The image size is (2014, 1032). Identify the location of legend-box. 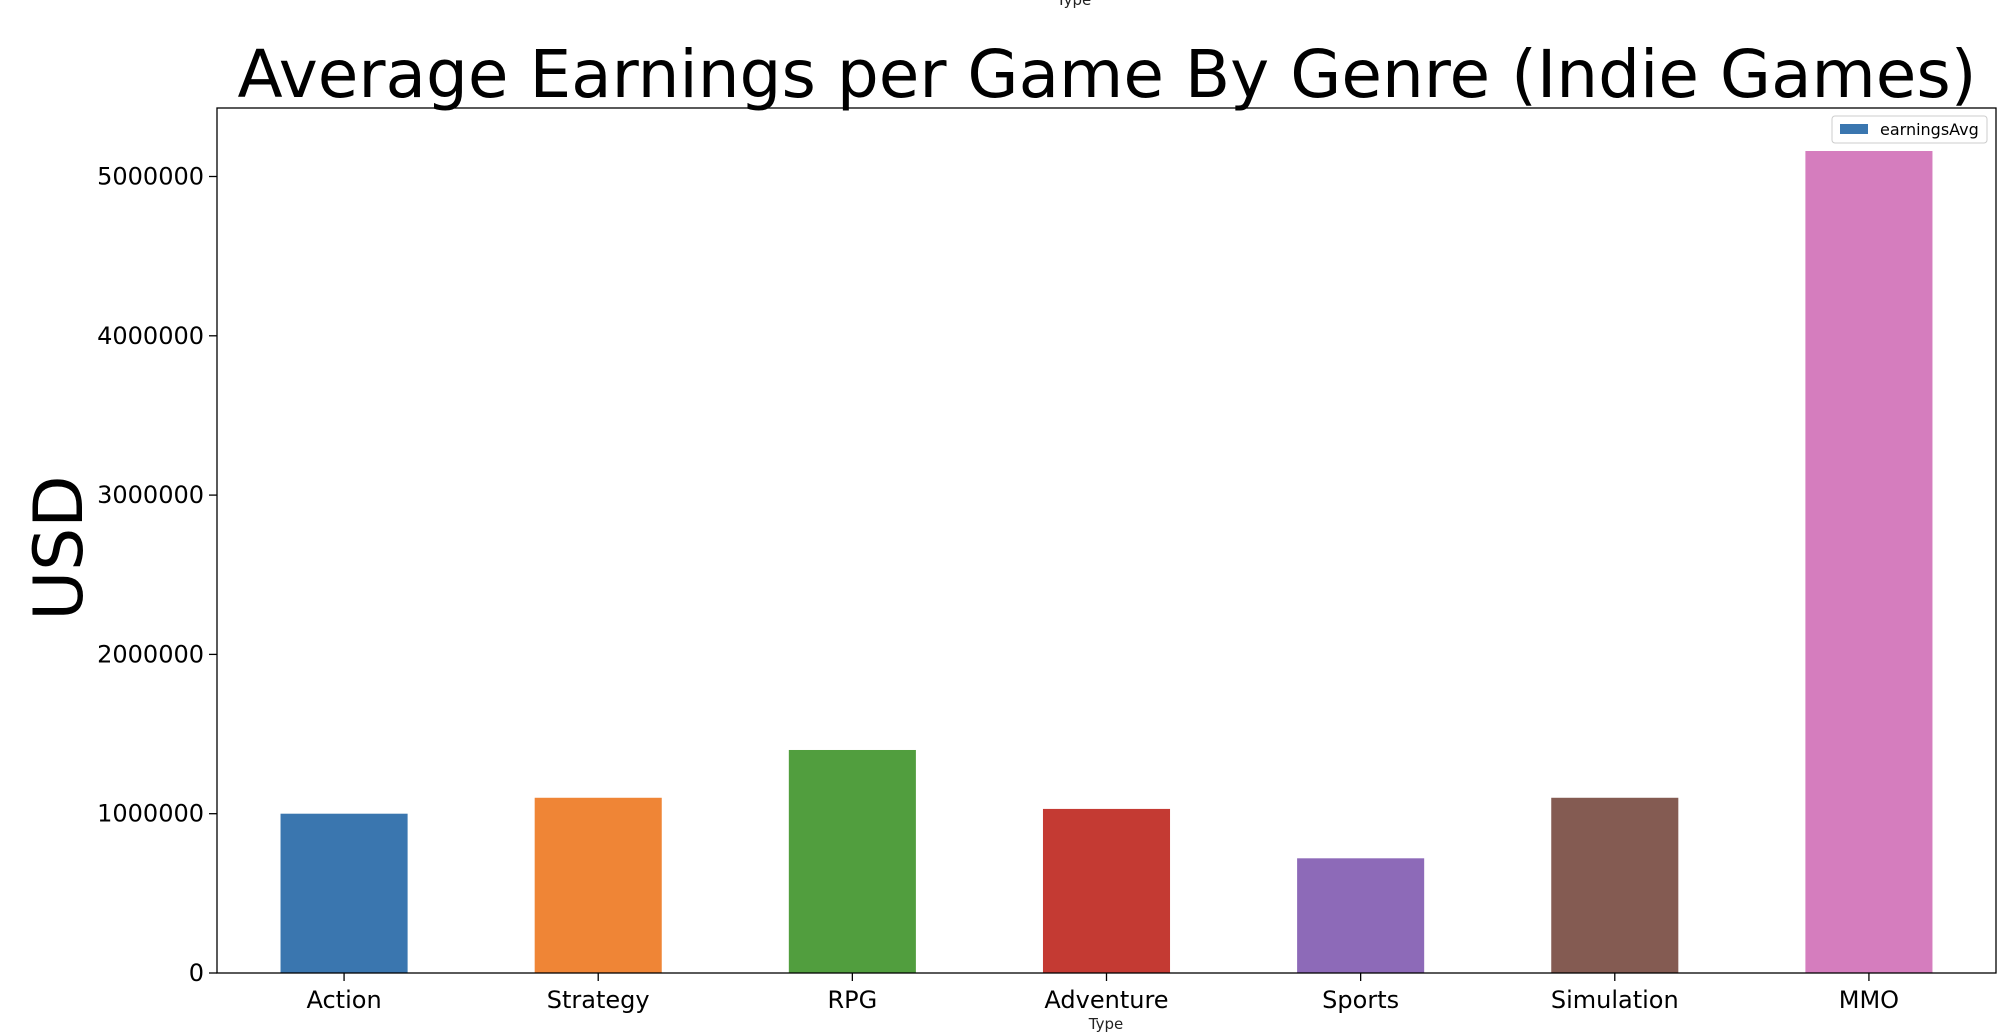
(1909, 129).